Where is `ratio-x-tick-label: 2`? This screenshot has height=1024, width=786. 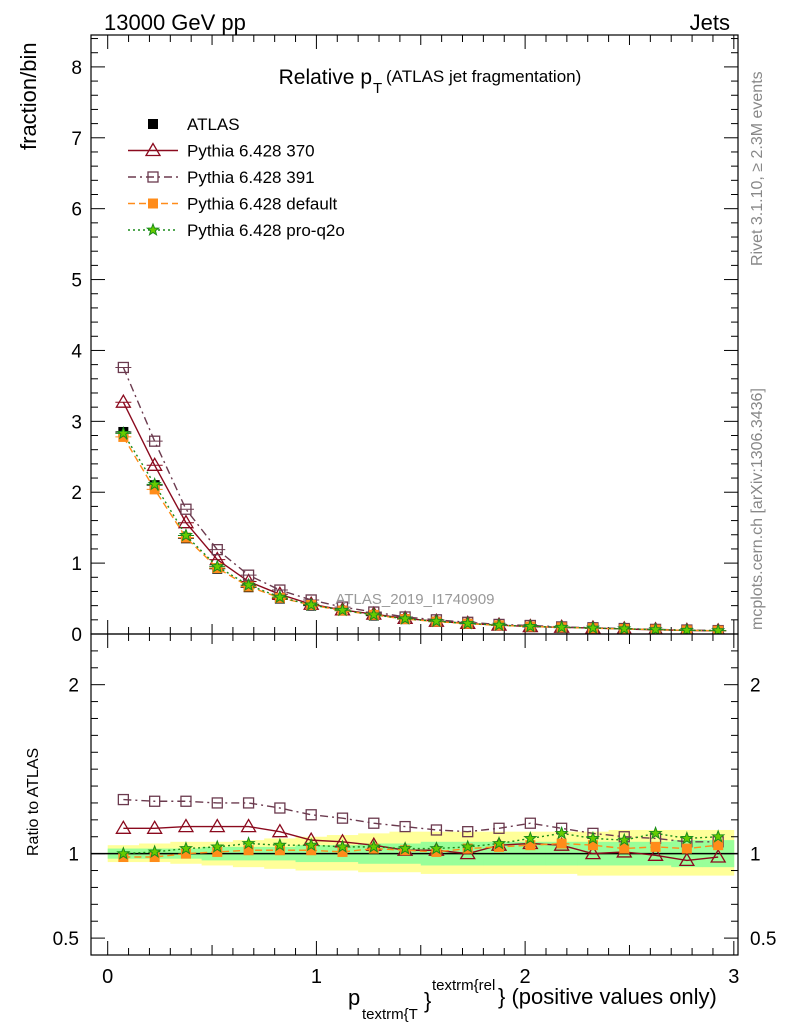
ratio-x-tick-label: 2 is located at coordinates (525, 977).